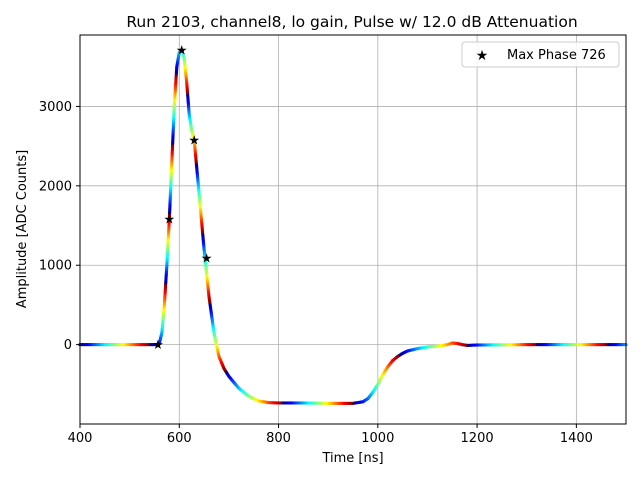 This screenshot has height=480, width=640. Describe the element at coordinates (352, 458) in the screenshot. I see `x-axis-label: Time [ns]` at that location.